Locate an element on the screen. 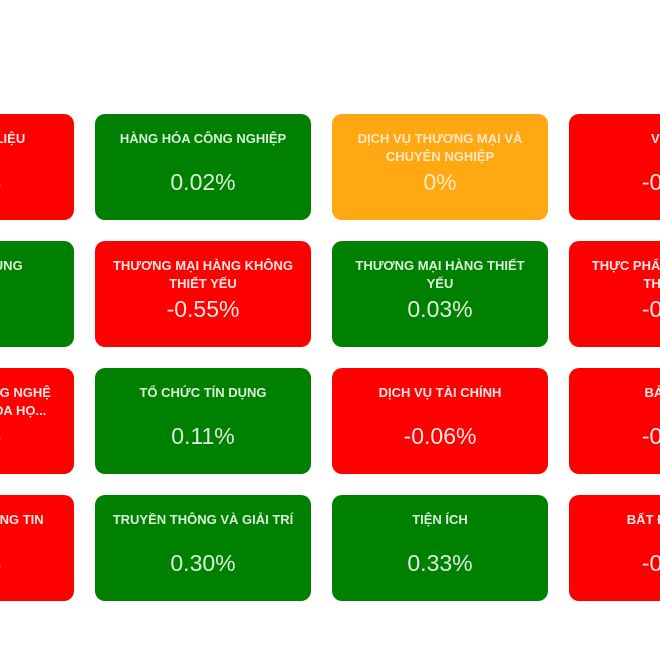 The height and width of the screenshot is (660, 660). sector-card-thuong-mai-hang-thiet-yeu: THƯƠNG MẠI HÀNG THIẾT YẾU 0.03% is located at coordinates (440, 294).